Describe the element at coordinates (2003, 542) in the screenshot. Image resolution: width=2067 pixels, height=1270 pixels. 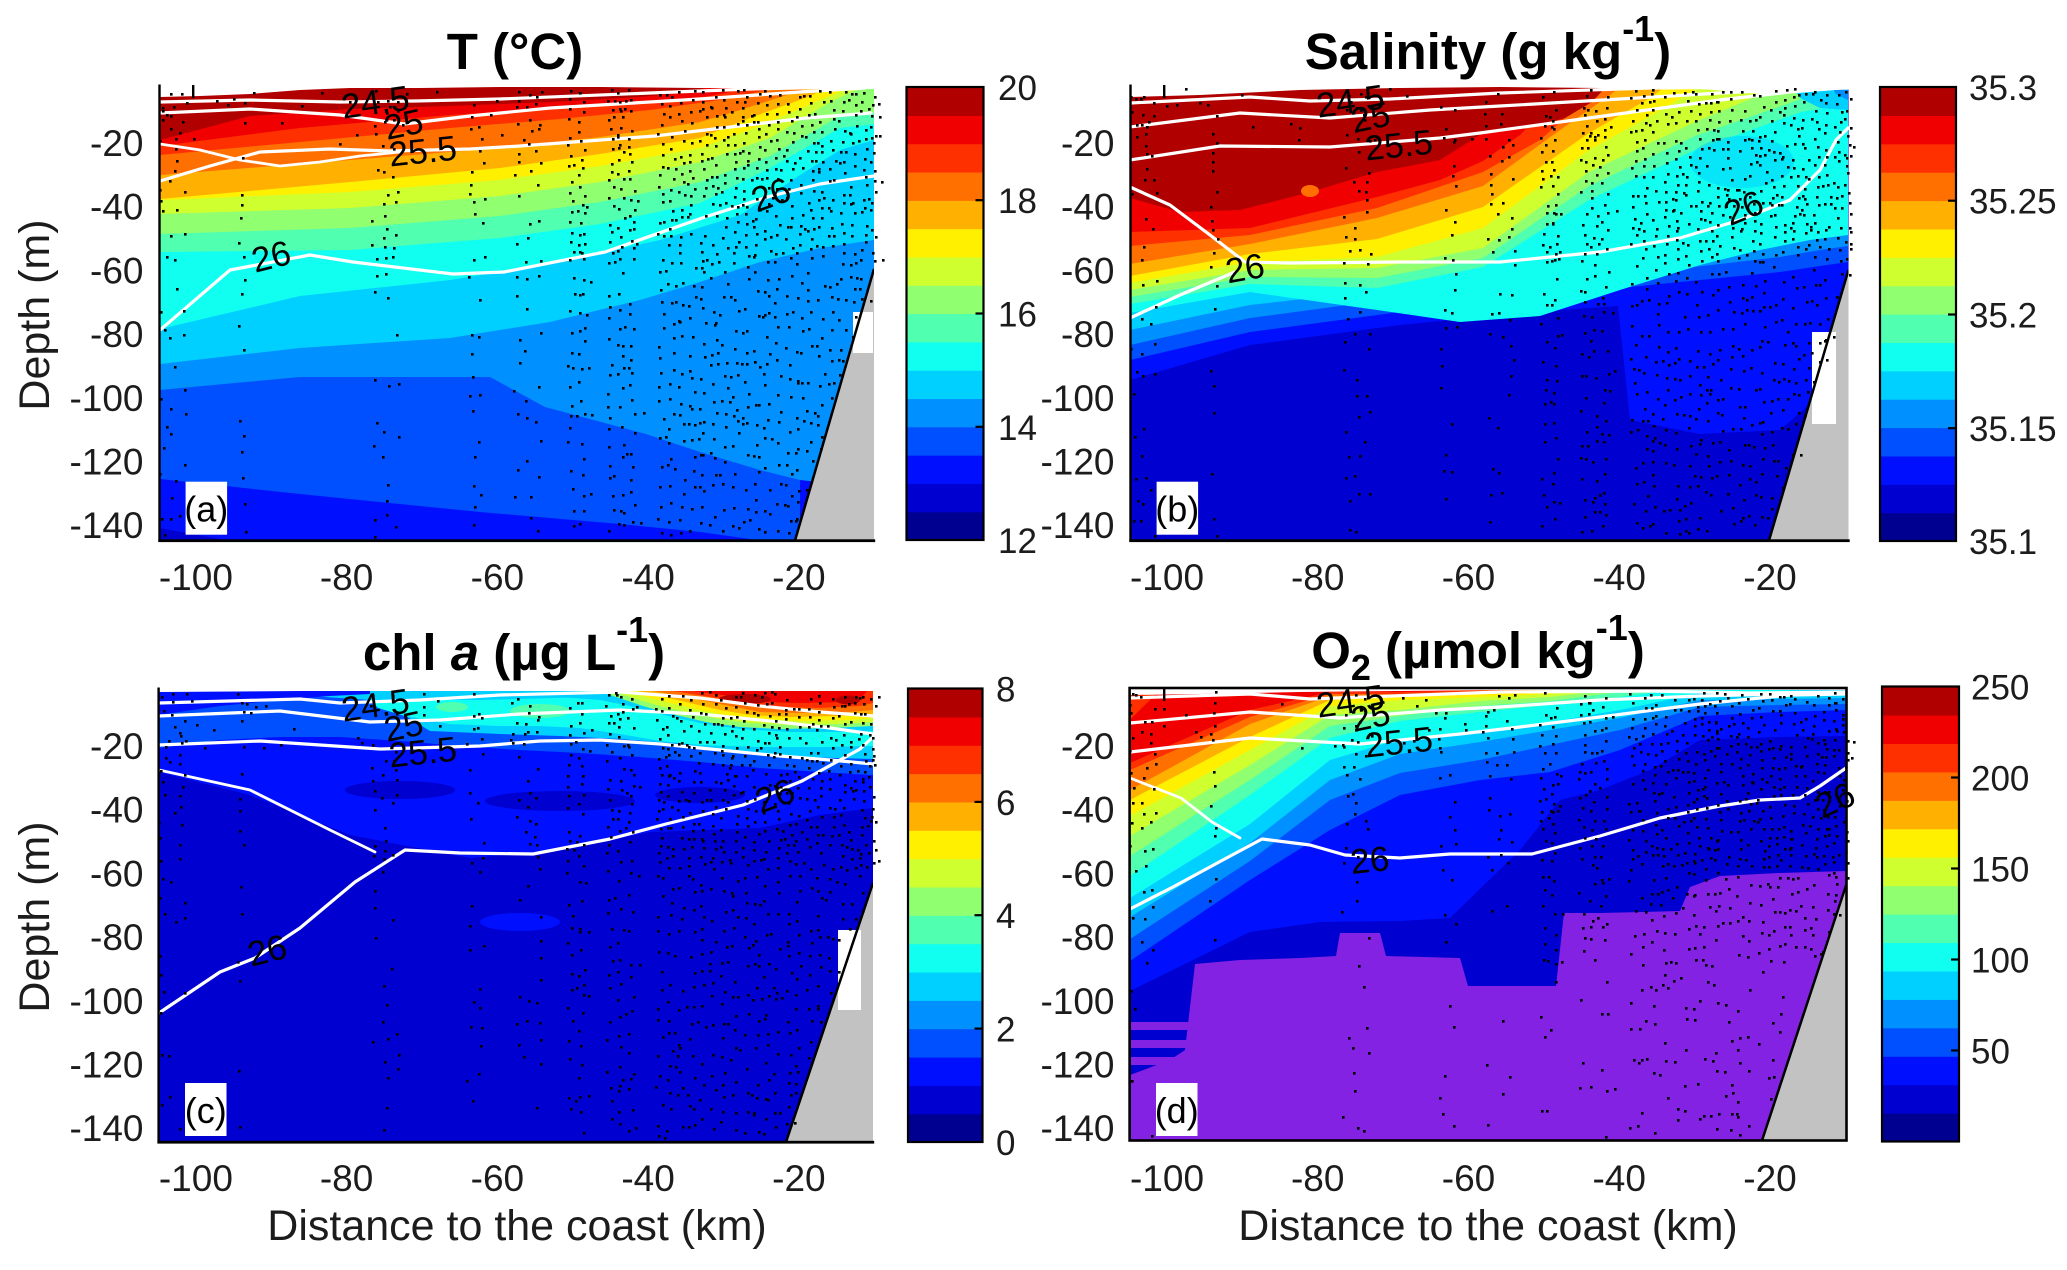
I see `svg-text: 35.1` at that location.